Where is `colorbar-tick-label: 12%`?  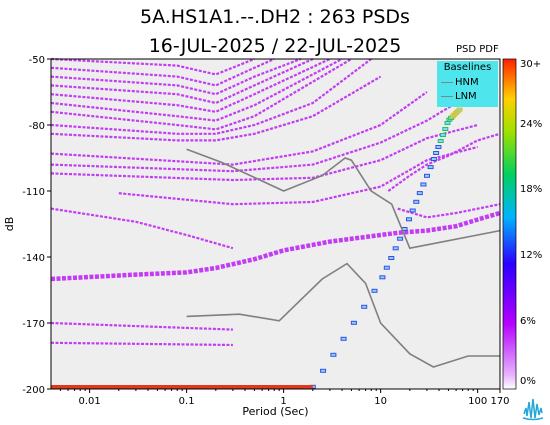 colorbar-tick-label: 12% is located at coordinates (531, 255).